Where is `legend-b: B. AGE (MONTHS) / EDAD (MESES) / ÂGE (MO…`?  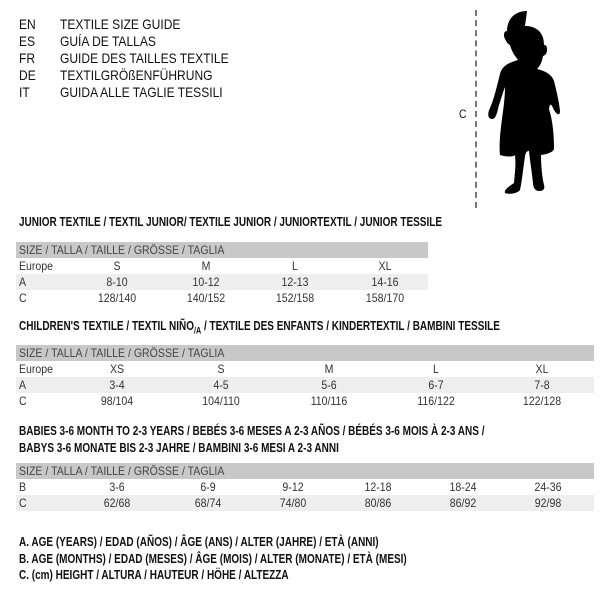
legend-b: B. AGE (MONTHS) / EDAD (MESES) / ÂGE (MO… is located at coordinates (213, 559).